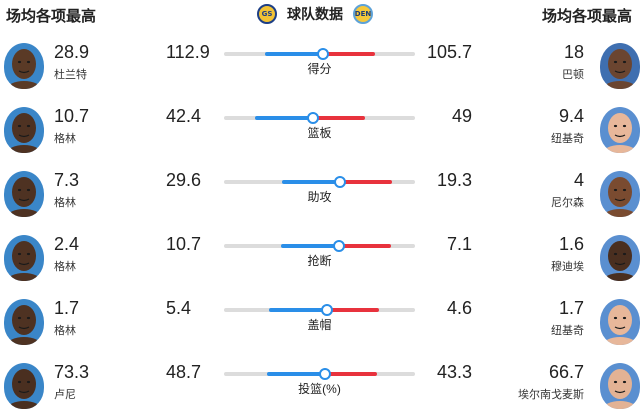 Image resolution: width=640 pixels, height=419 pixels. I want to click on right-player-value: 1.6, so click(571, 244).